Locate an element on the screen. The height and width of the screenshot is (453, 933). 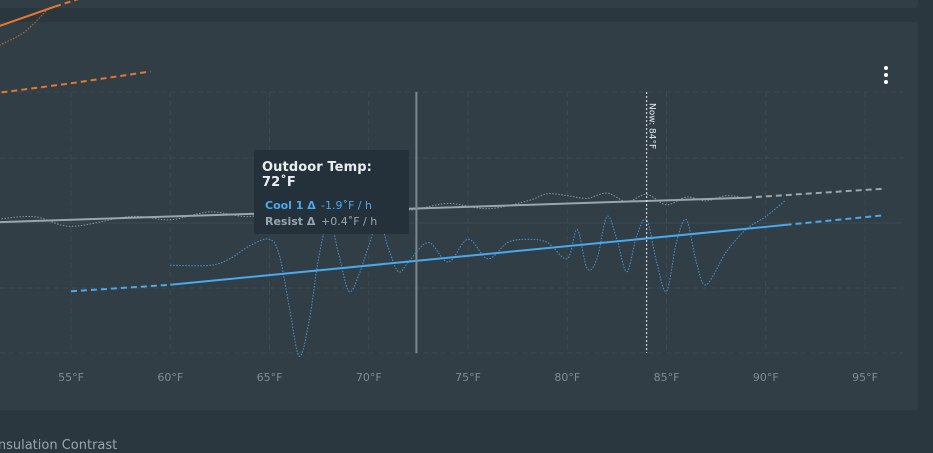
tooltip-row-value: +0.4˚F / h is located at coordinates (349, 221).